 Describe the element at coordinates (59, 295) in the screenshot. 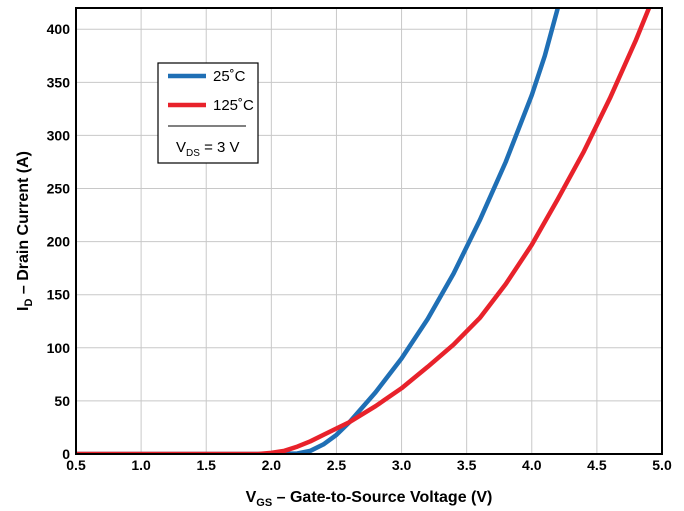

I see `y-tick-label: 150` at that location.